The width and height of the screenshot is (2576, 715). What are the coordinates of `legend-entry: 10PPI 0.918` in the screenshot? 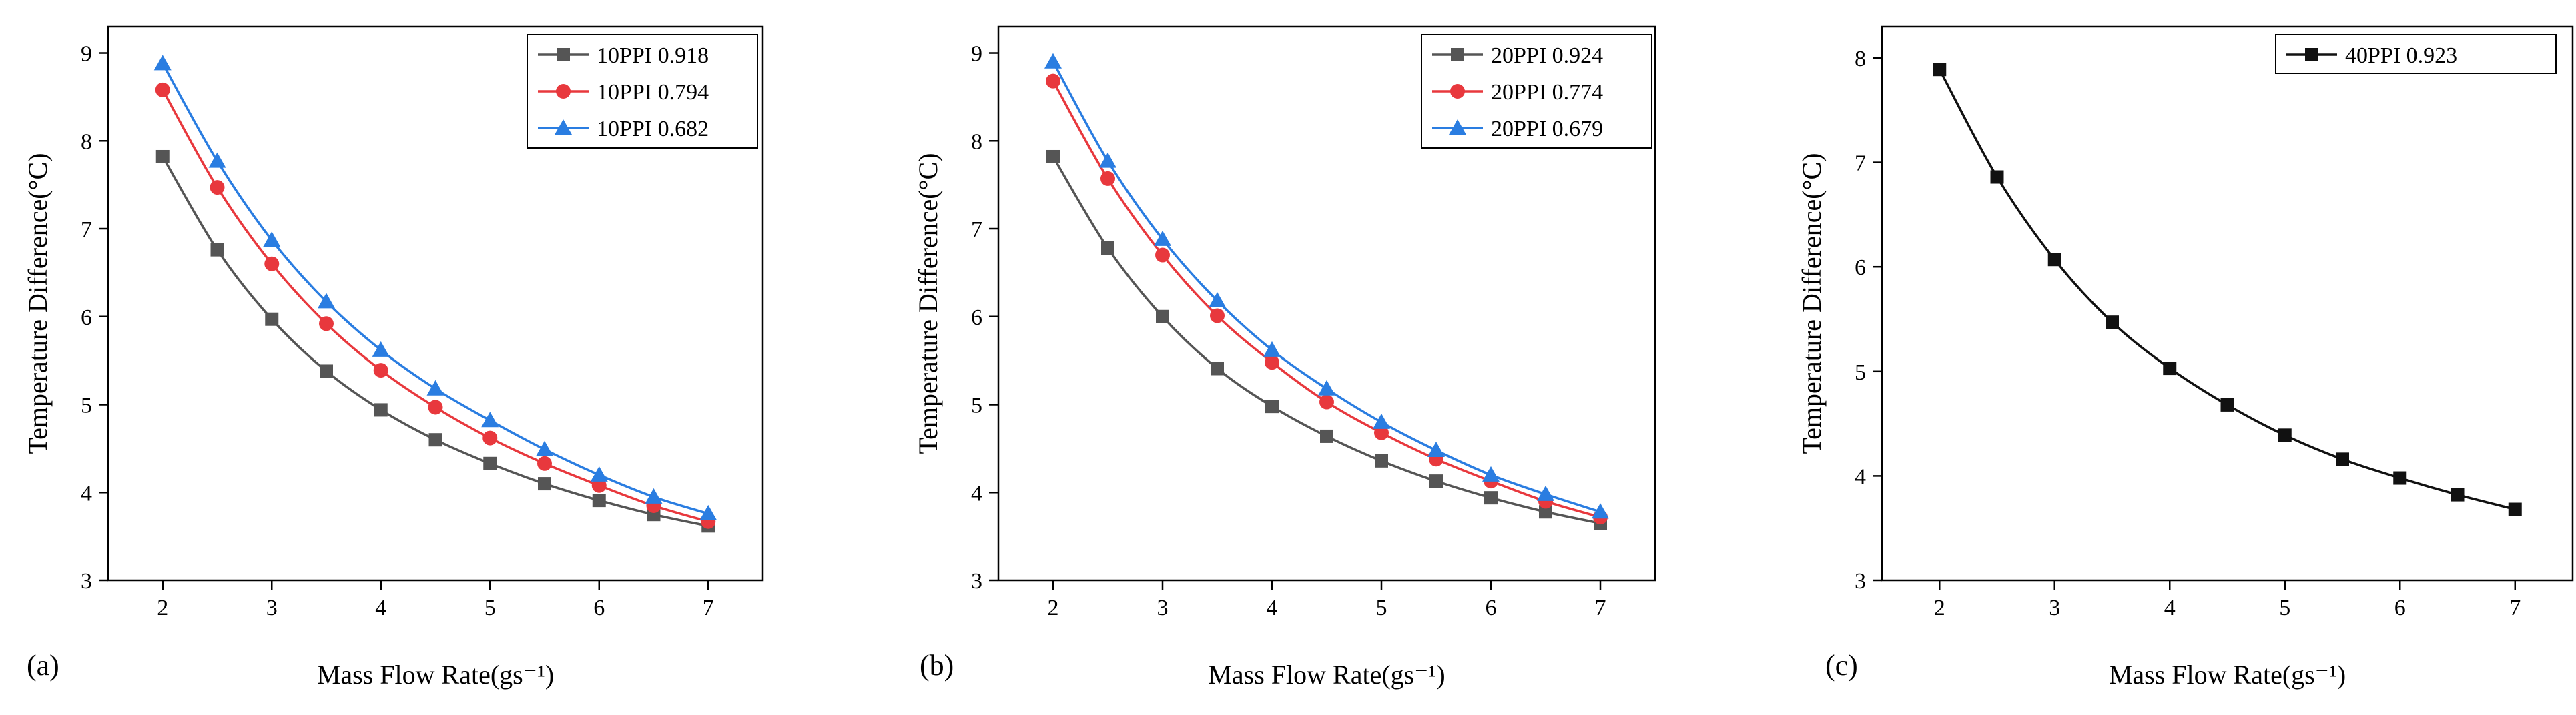 It's located at (653, 55).